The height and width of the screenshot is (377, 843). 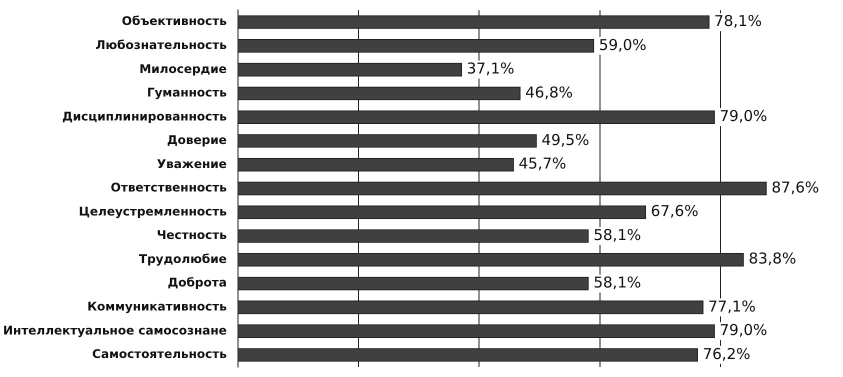 What do you see at coordinates (549, 92) in the screenshot?
I see `data-label: 46,8%` at bounding box center [549, 92].